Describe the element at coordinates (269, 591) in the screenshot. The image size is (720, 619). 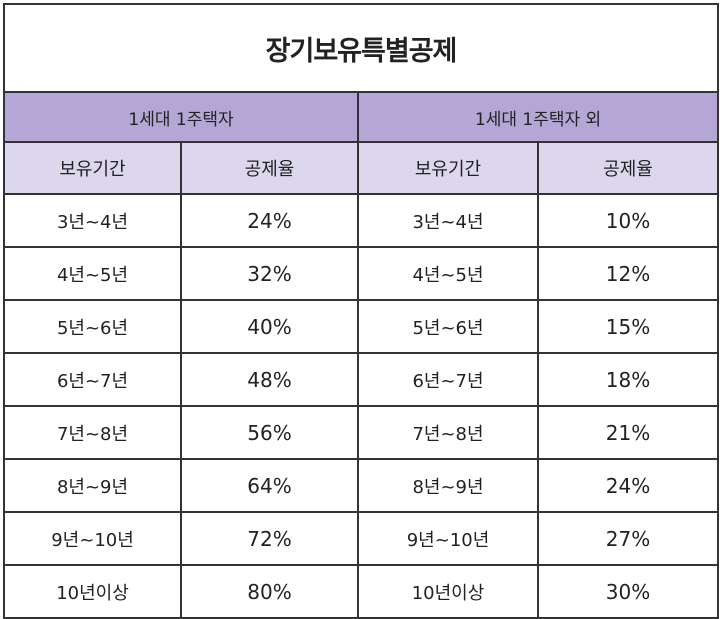
I see `rate-cell: 80%` at that location.